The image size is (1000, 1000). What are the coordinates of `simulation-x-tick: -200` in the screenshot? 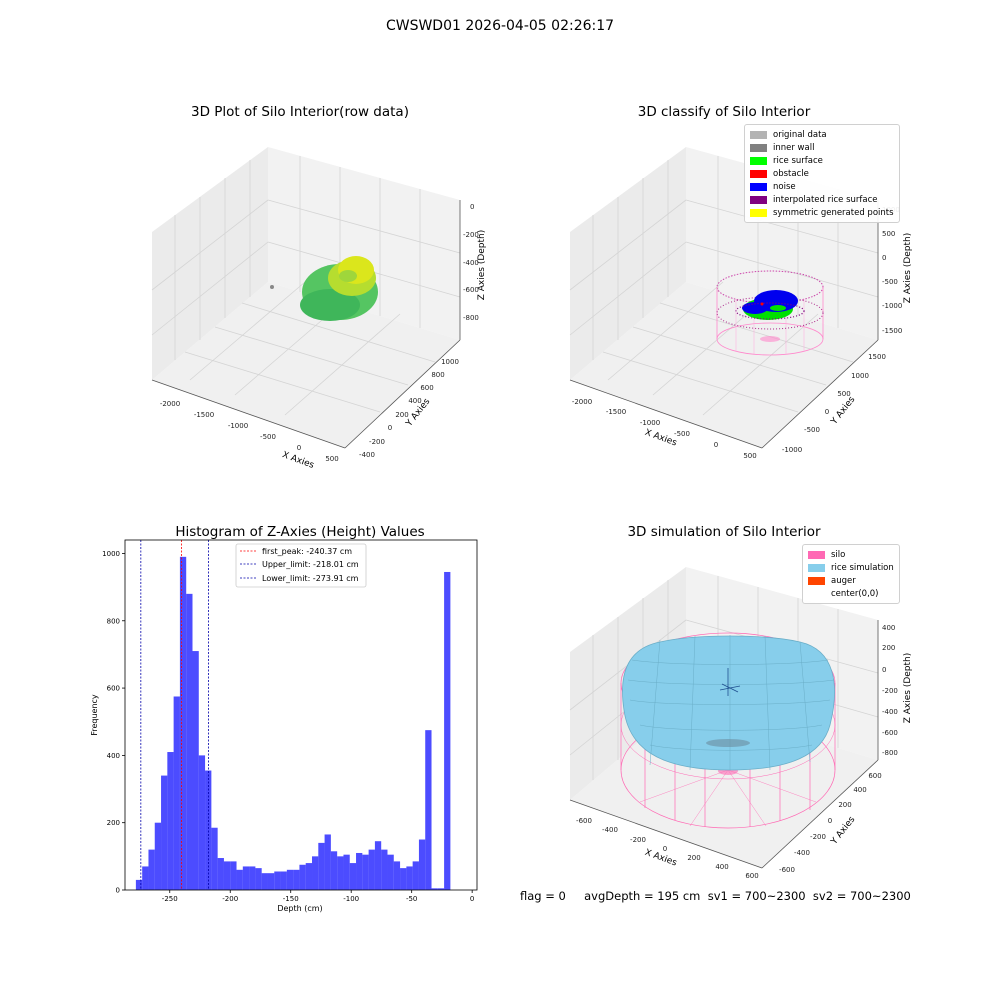 It's located at (638, 840).